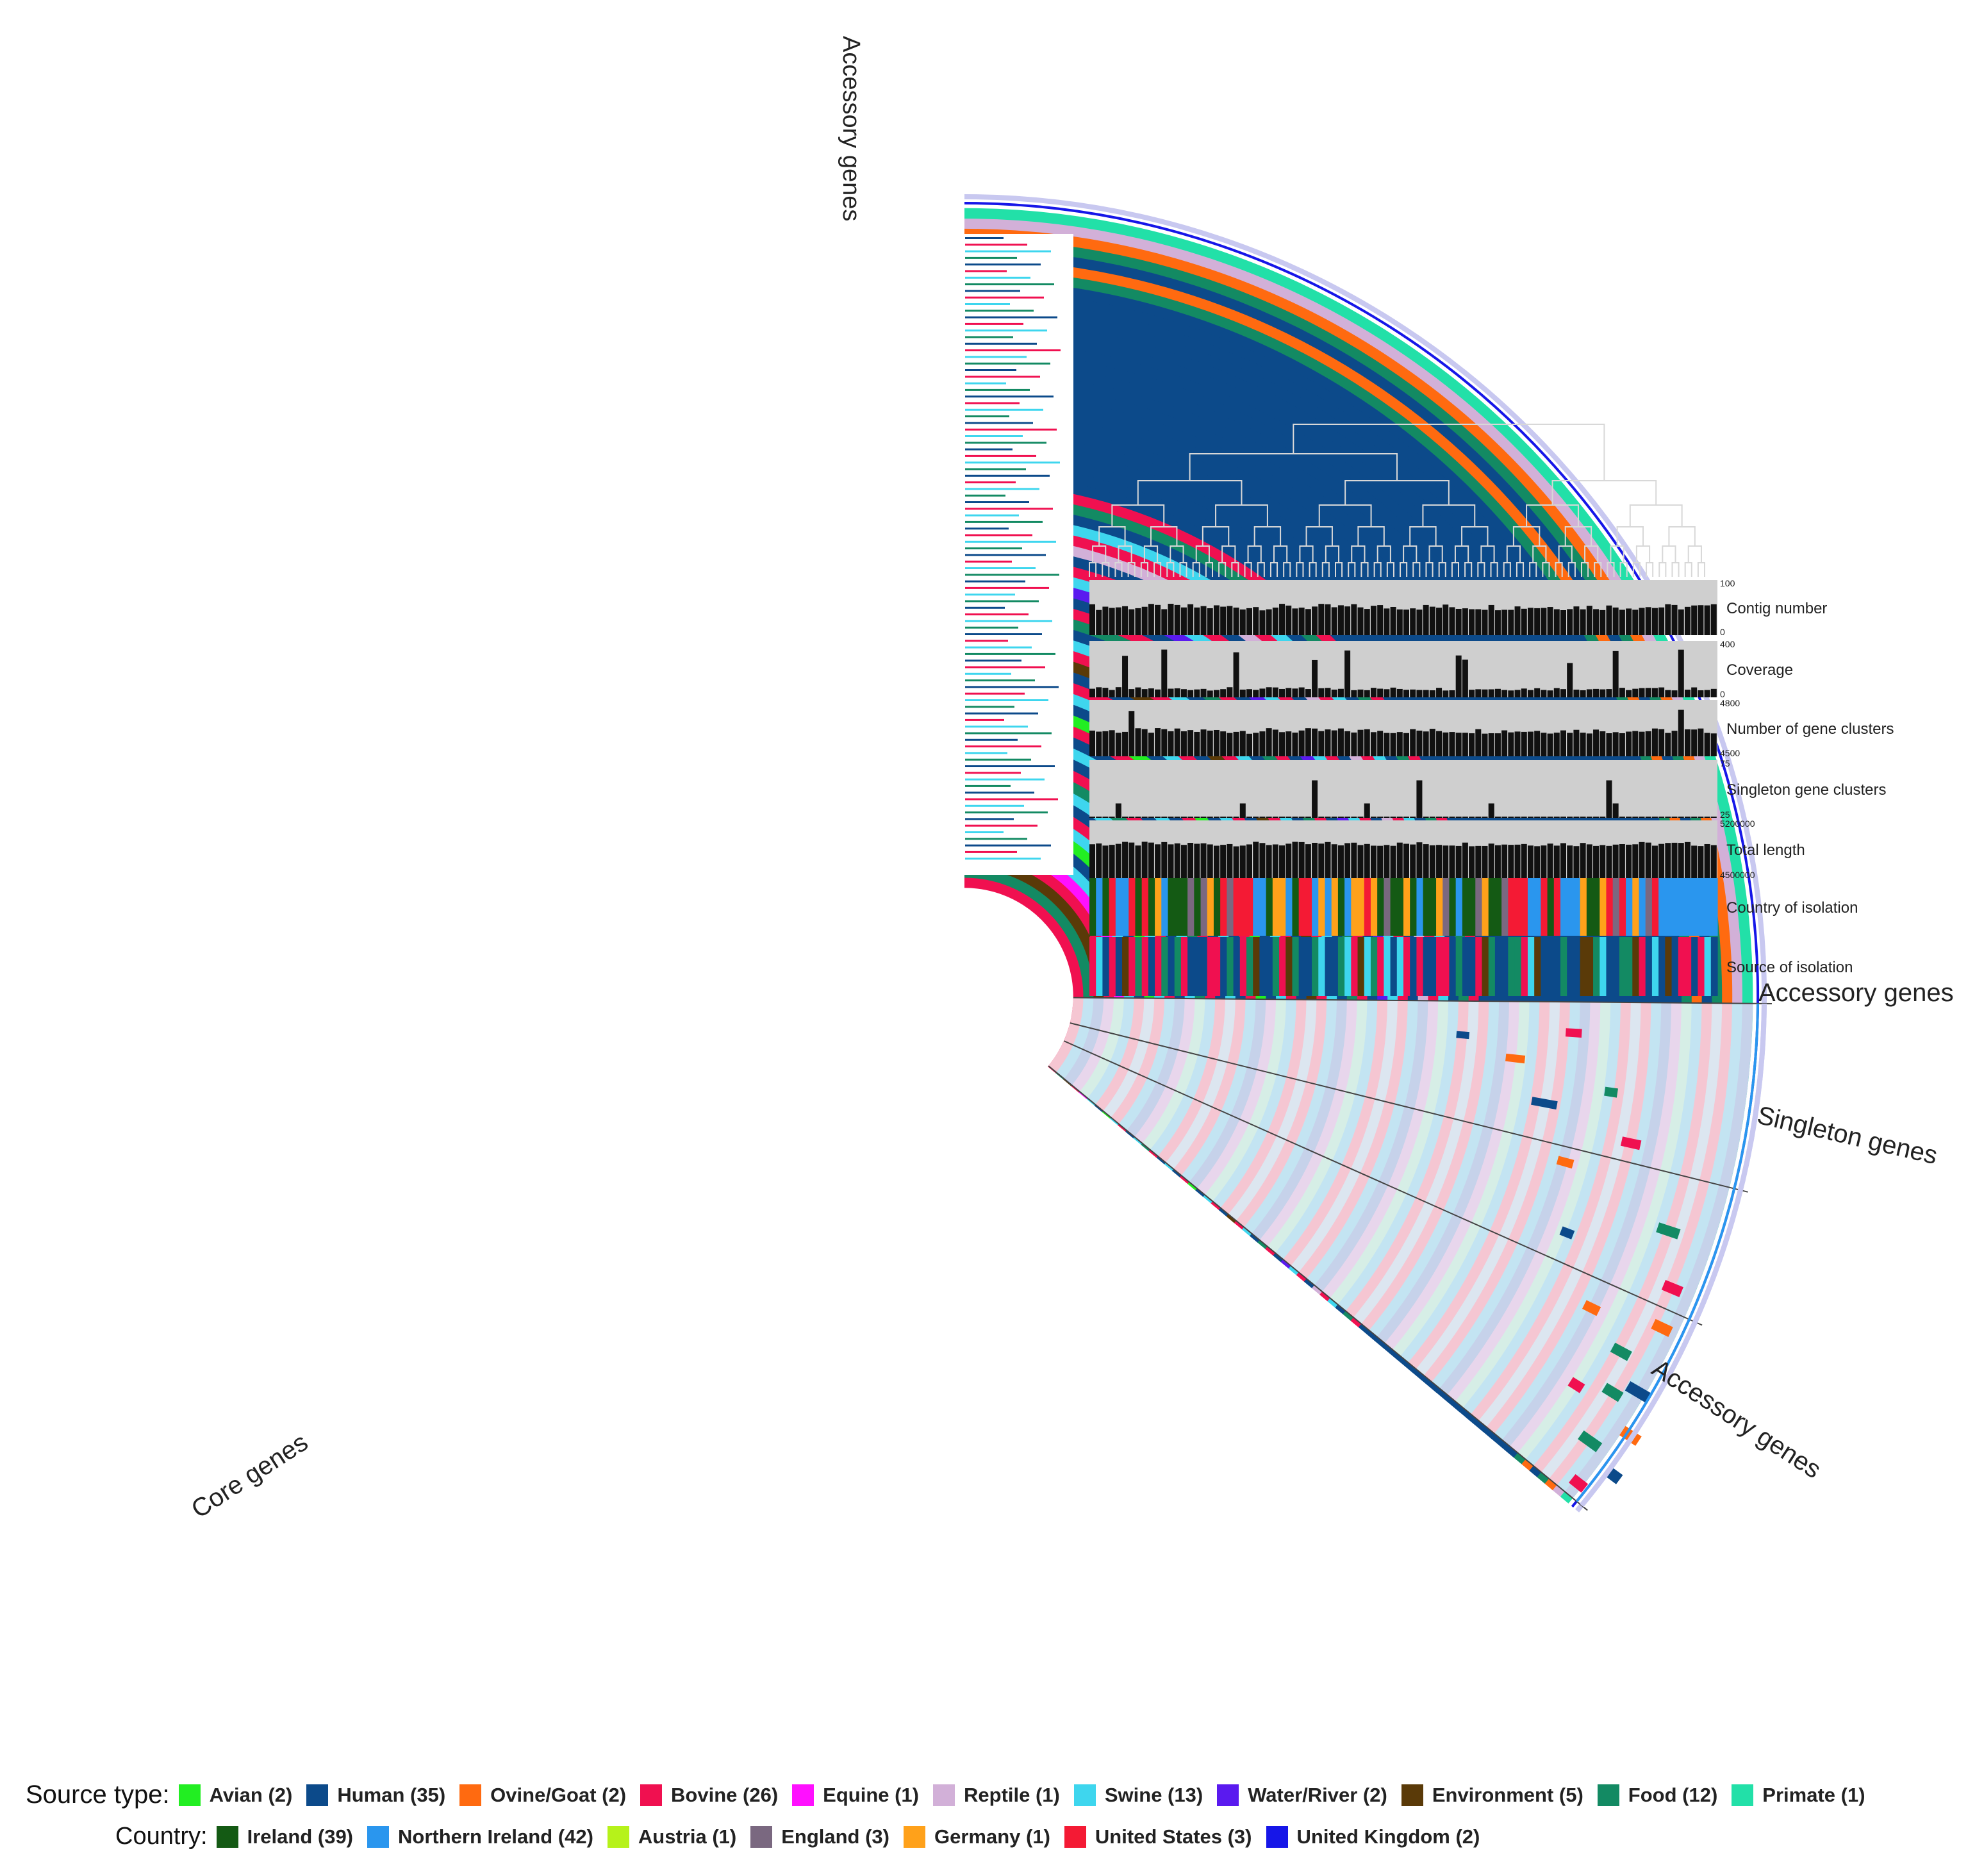  What do you see at coordinates (542, 1795) in the screenshot?
I see `source-type-legend-item: Ovine/Goat (2)` at bounding box center [542, 1795].